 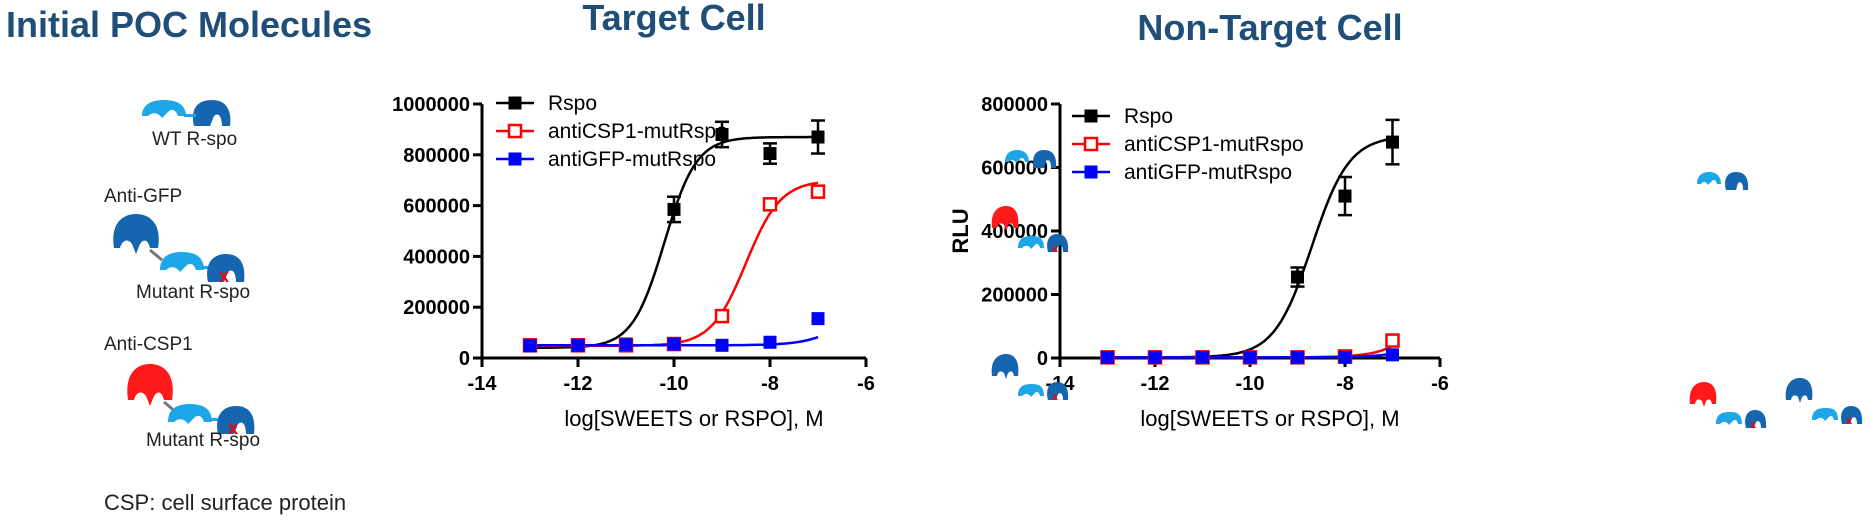 I want to click on anti-csp1-mutant-rspo-molecule-icon: x, so click(x=191, y=401).